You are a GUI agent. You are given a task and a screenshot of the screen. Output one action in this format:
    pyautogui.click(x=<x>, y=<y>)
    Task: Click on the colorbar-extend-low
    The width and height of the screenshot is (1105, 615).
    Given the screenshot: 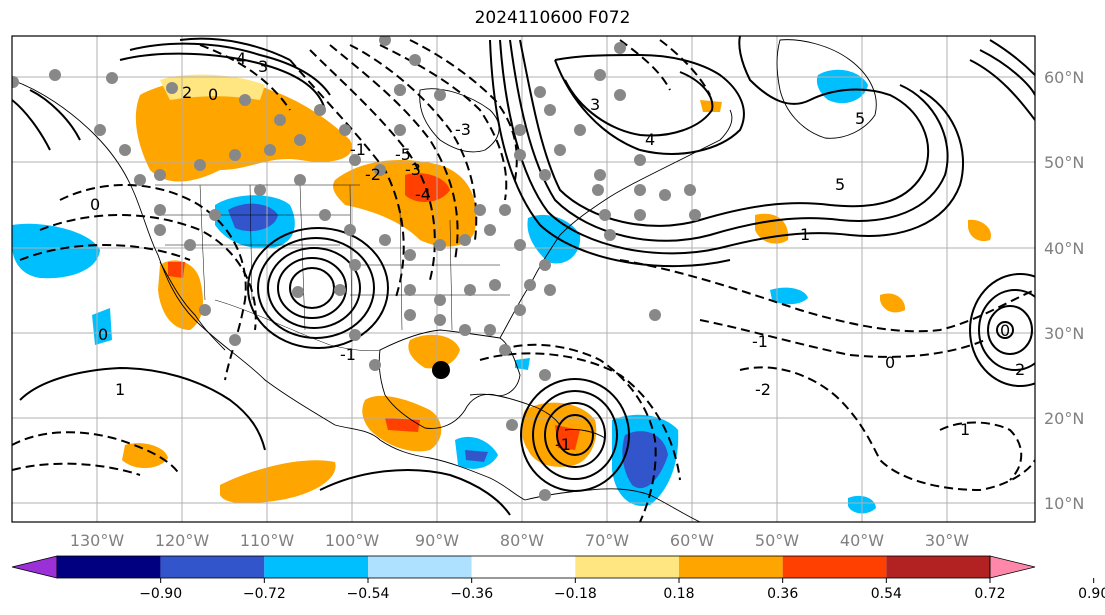 What is the action you would take?
    pyautogui.click(x=34, y=567)
    